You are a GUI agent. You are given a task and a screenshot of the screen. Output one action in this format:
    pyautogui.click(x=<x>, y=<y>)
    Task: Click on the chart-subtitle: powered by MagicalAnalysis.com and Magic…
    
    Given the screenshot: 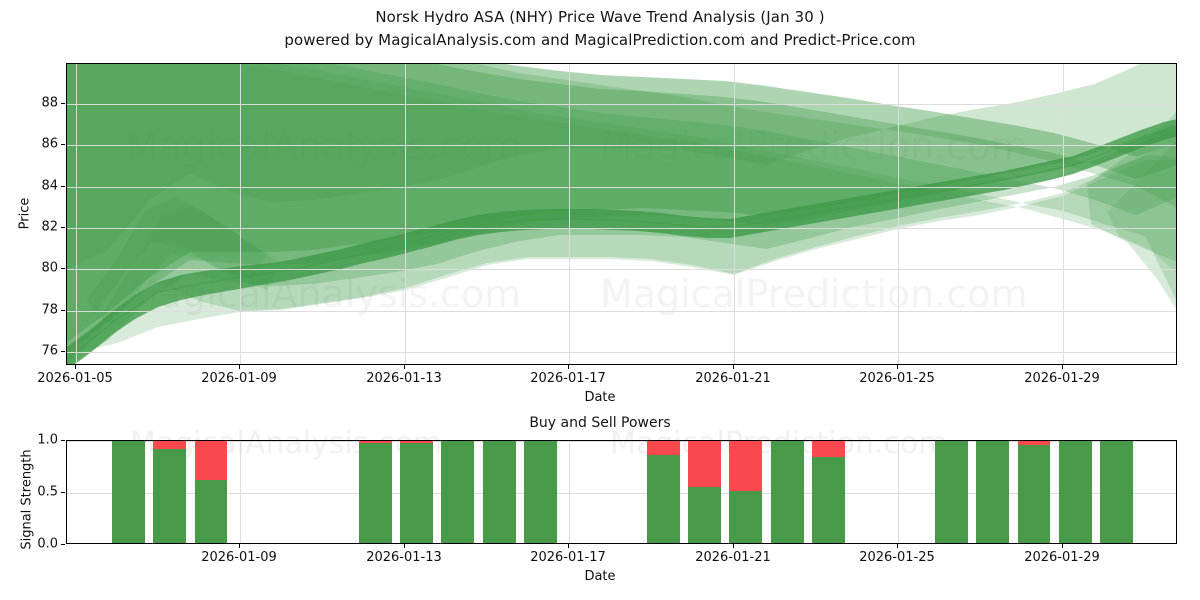 What is the action you would take?
    pyautogui.click(x=600, y=40)
    